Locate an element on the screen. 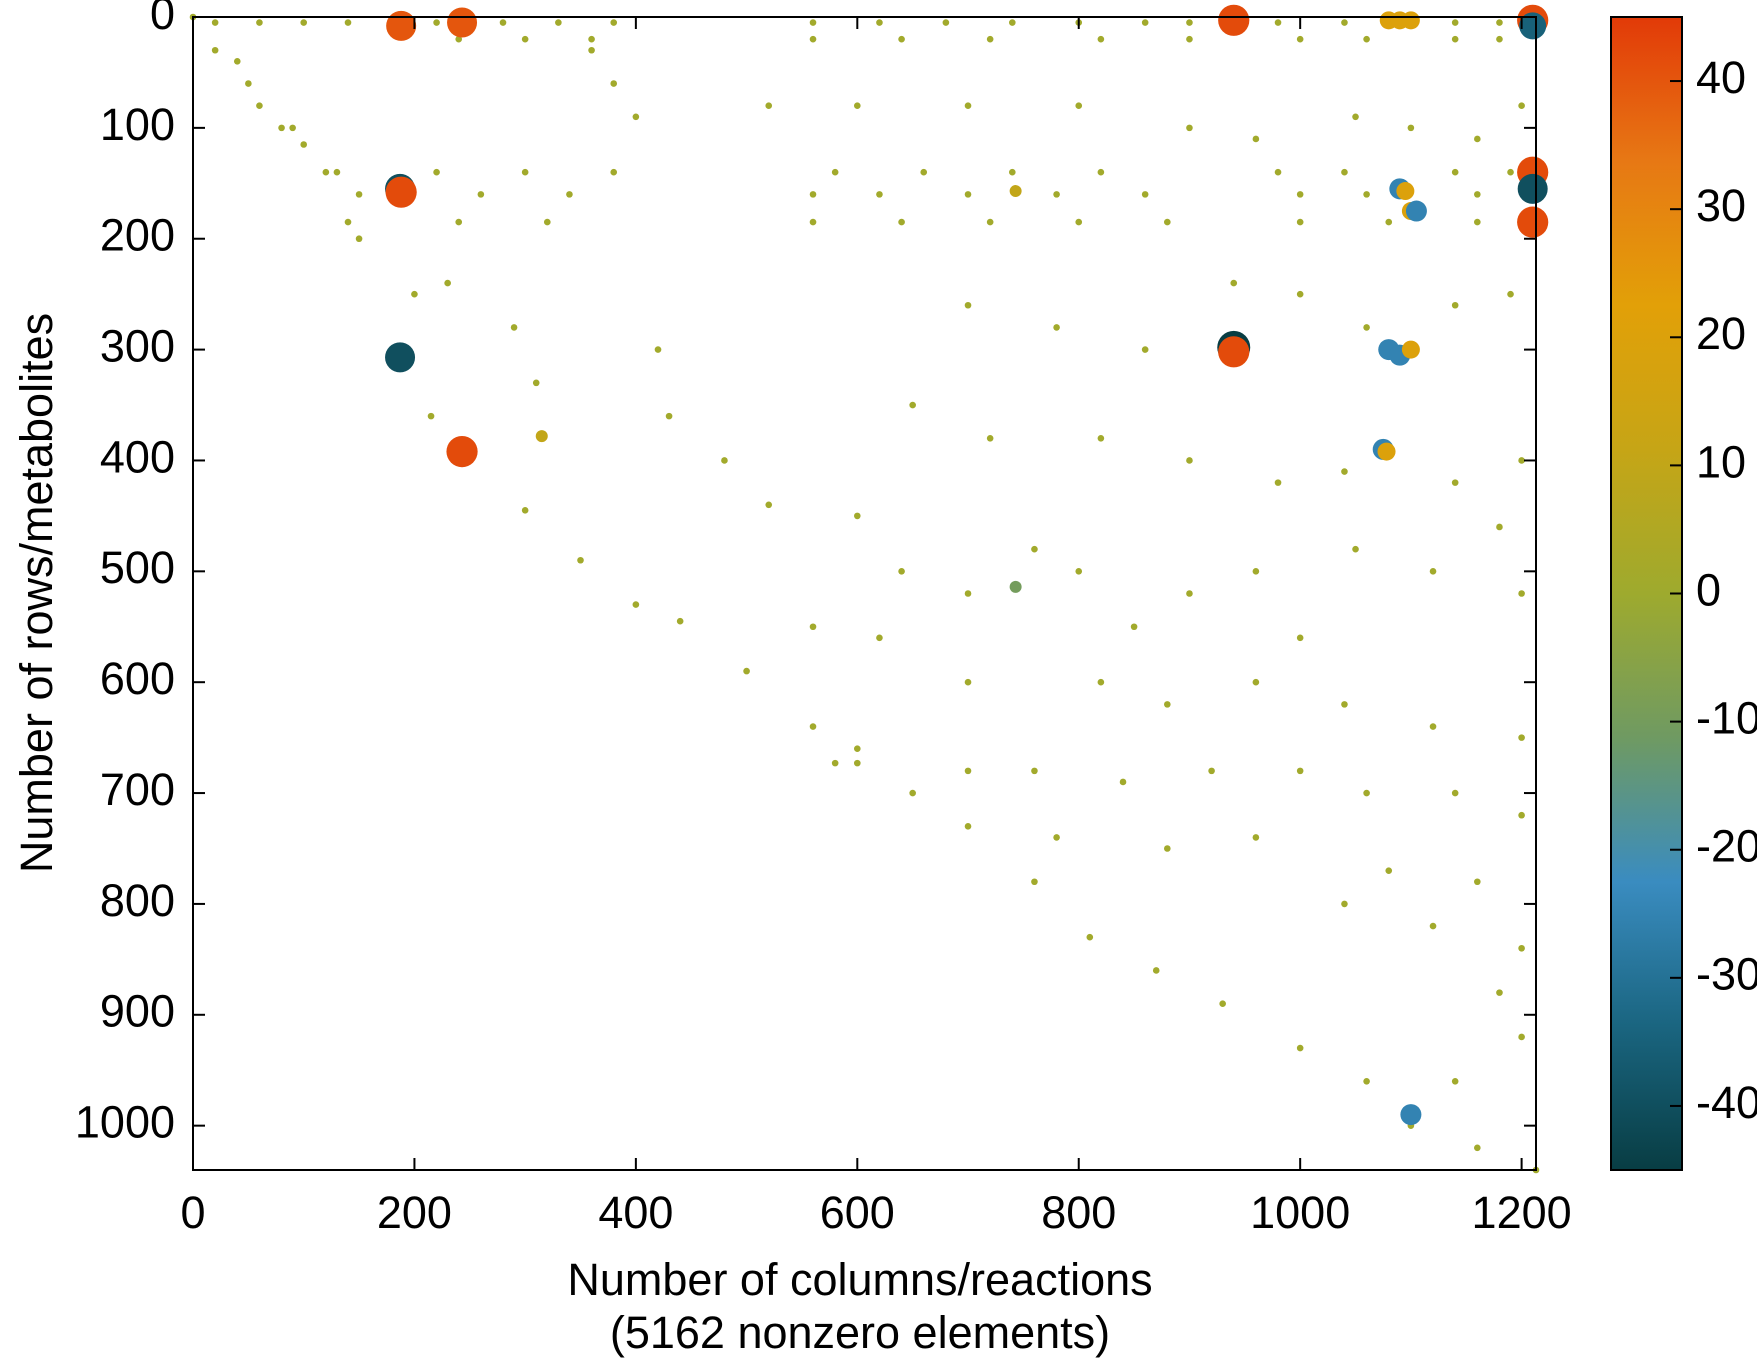 Image resolution: width=1757 pixels, height=1361 pixels. y-tick-label: 400 is located at coordinates (137, 456).